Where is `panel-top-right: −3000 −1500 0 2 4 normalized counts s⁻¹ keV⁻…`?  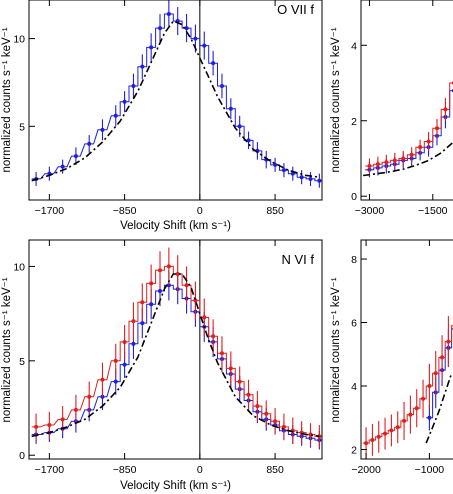 panel-top-right: −3000 −1500 0 2 4 normalized counts s⁻¹ keV⁻… is located at coordinates (391, 108).